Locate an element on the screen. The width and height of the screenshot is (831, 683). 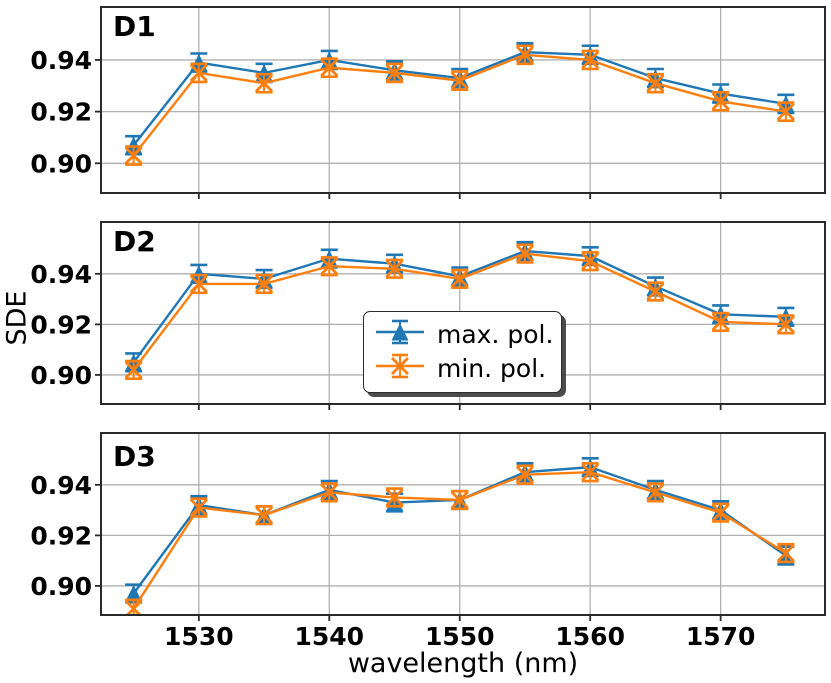
x-axis-label: wavelength (nm) is located at coordinates (463, 663).